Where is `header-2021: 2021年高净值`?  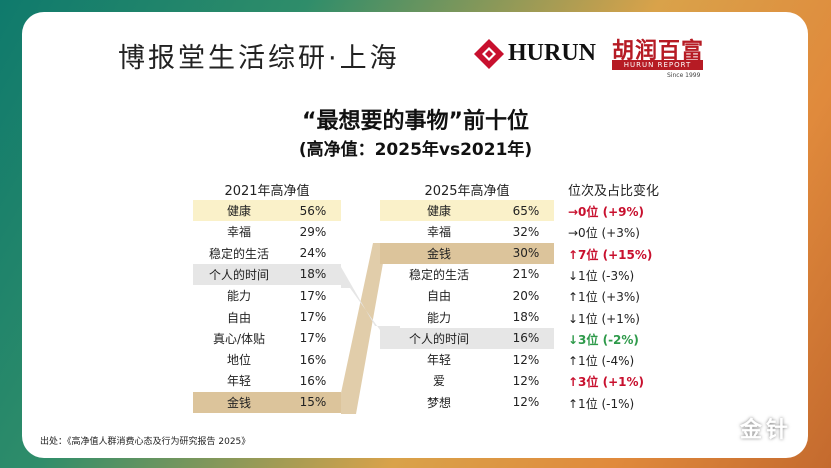 header-2021: 2021年高净值 is located at coordinates (267, 191).